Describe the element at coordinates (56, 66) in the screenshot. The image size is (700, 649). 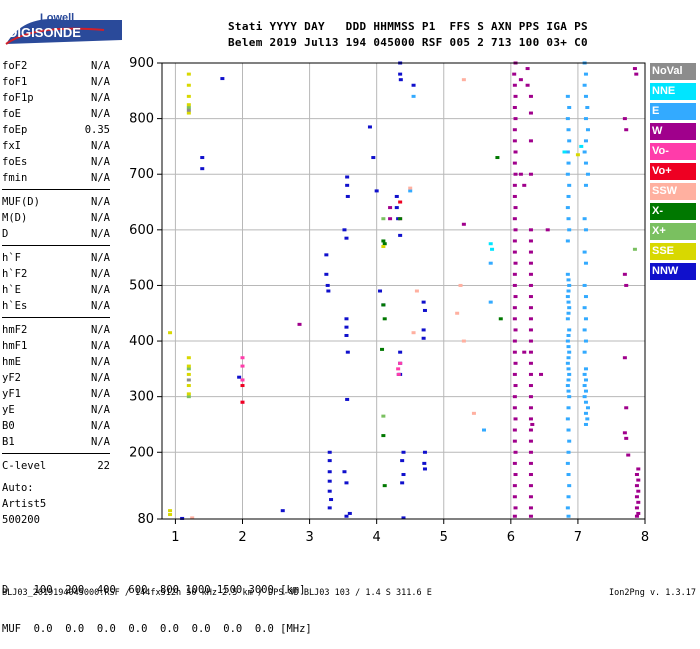
I see `param-row: foF2 N/A` at that location.